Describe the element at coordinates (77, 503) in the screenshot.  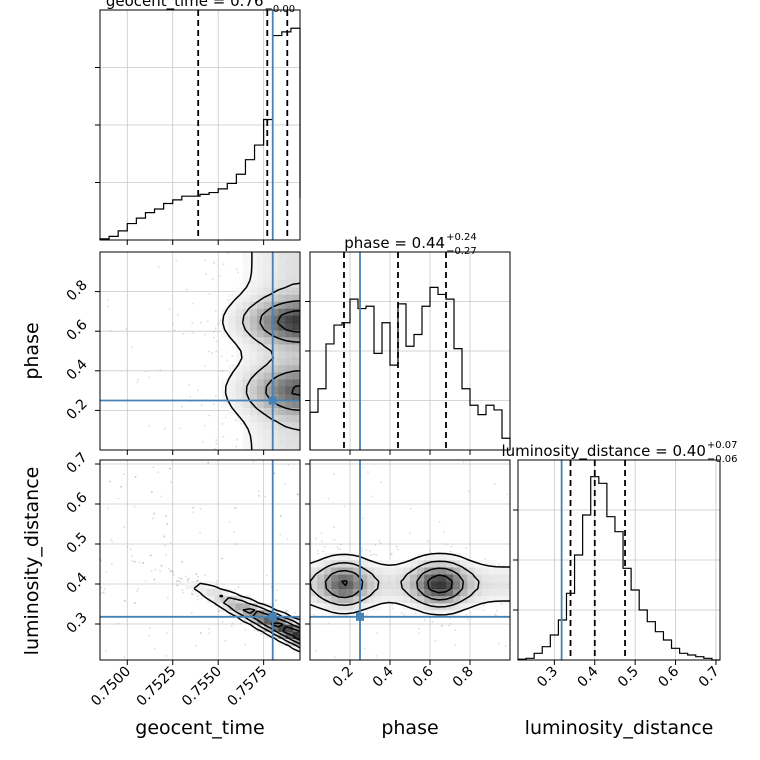
I see `pair-geocent_time-luminosity_distance-ytick-label-3: 0.6` at that location.